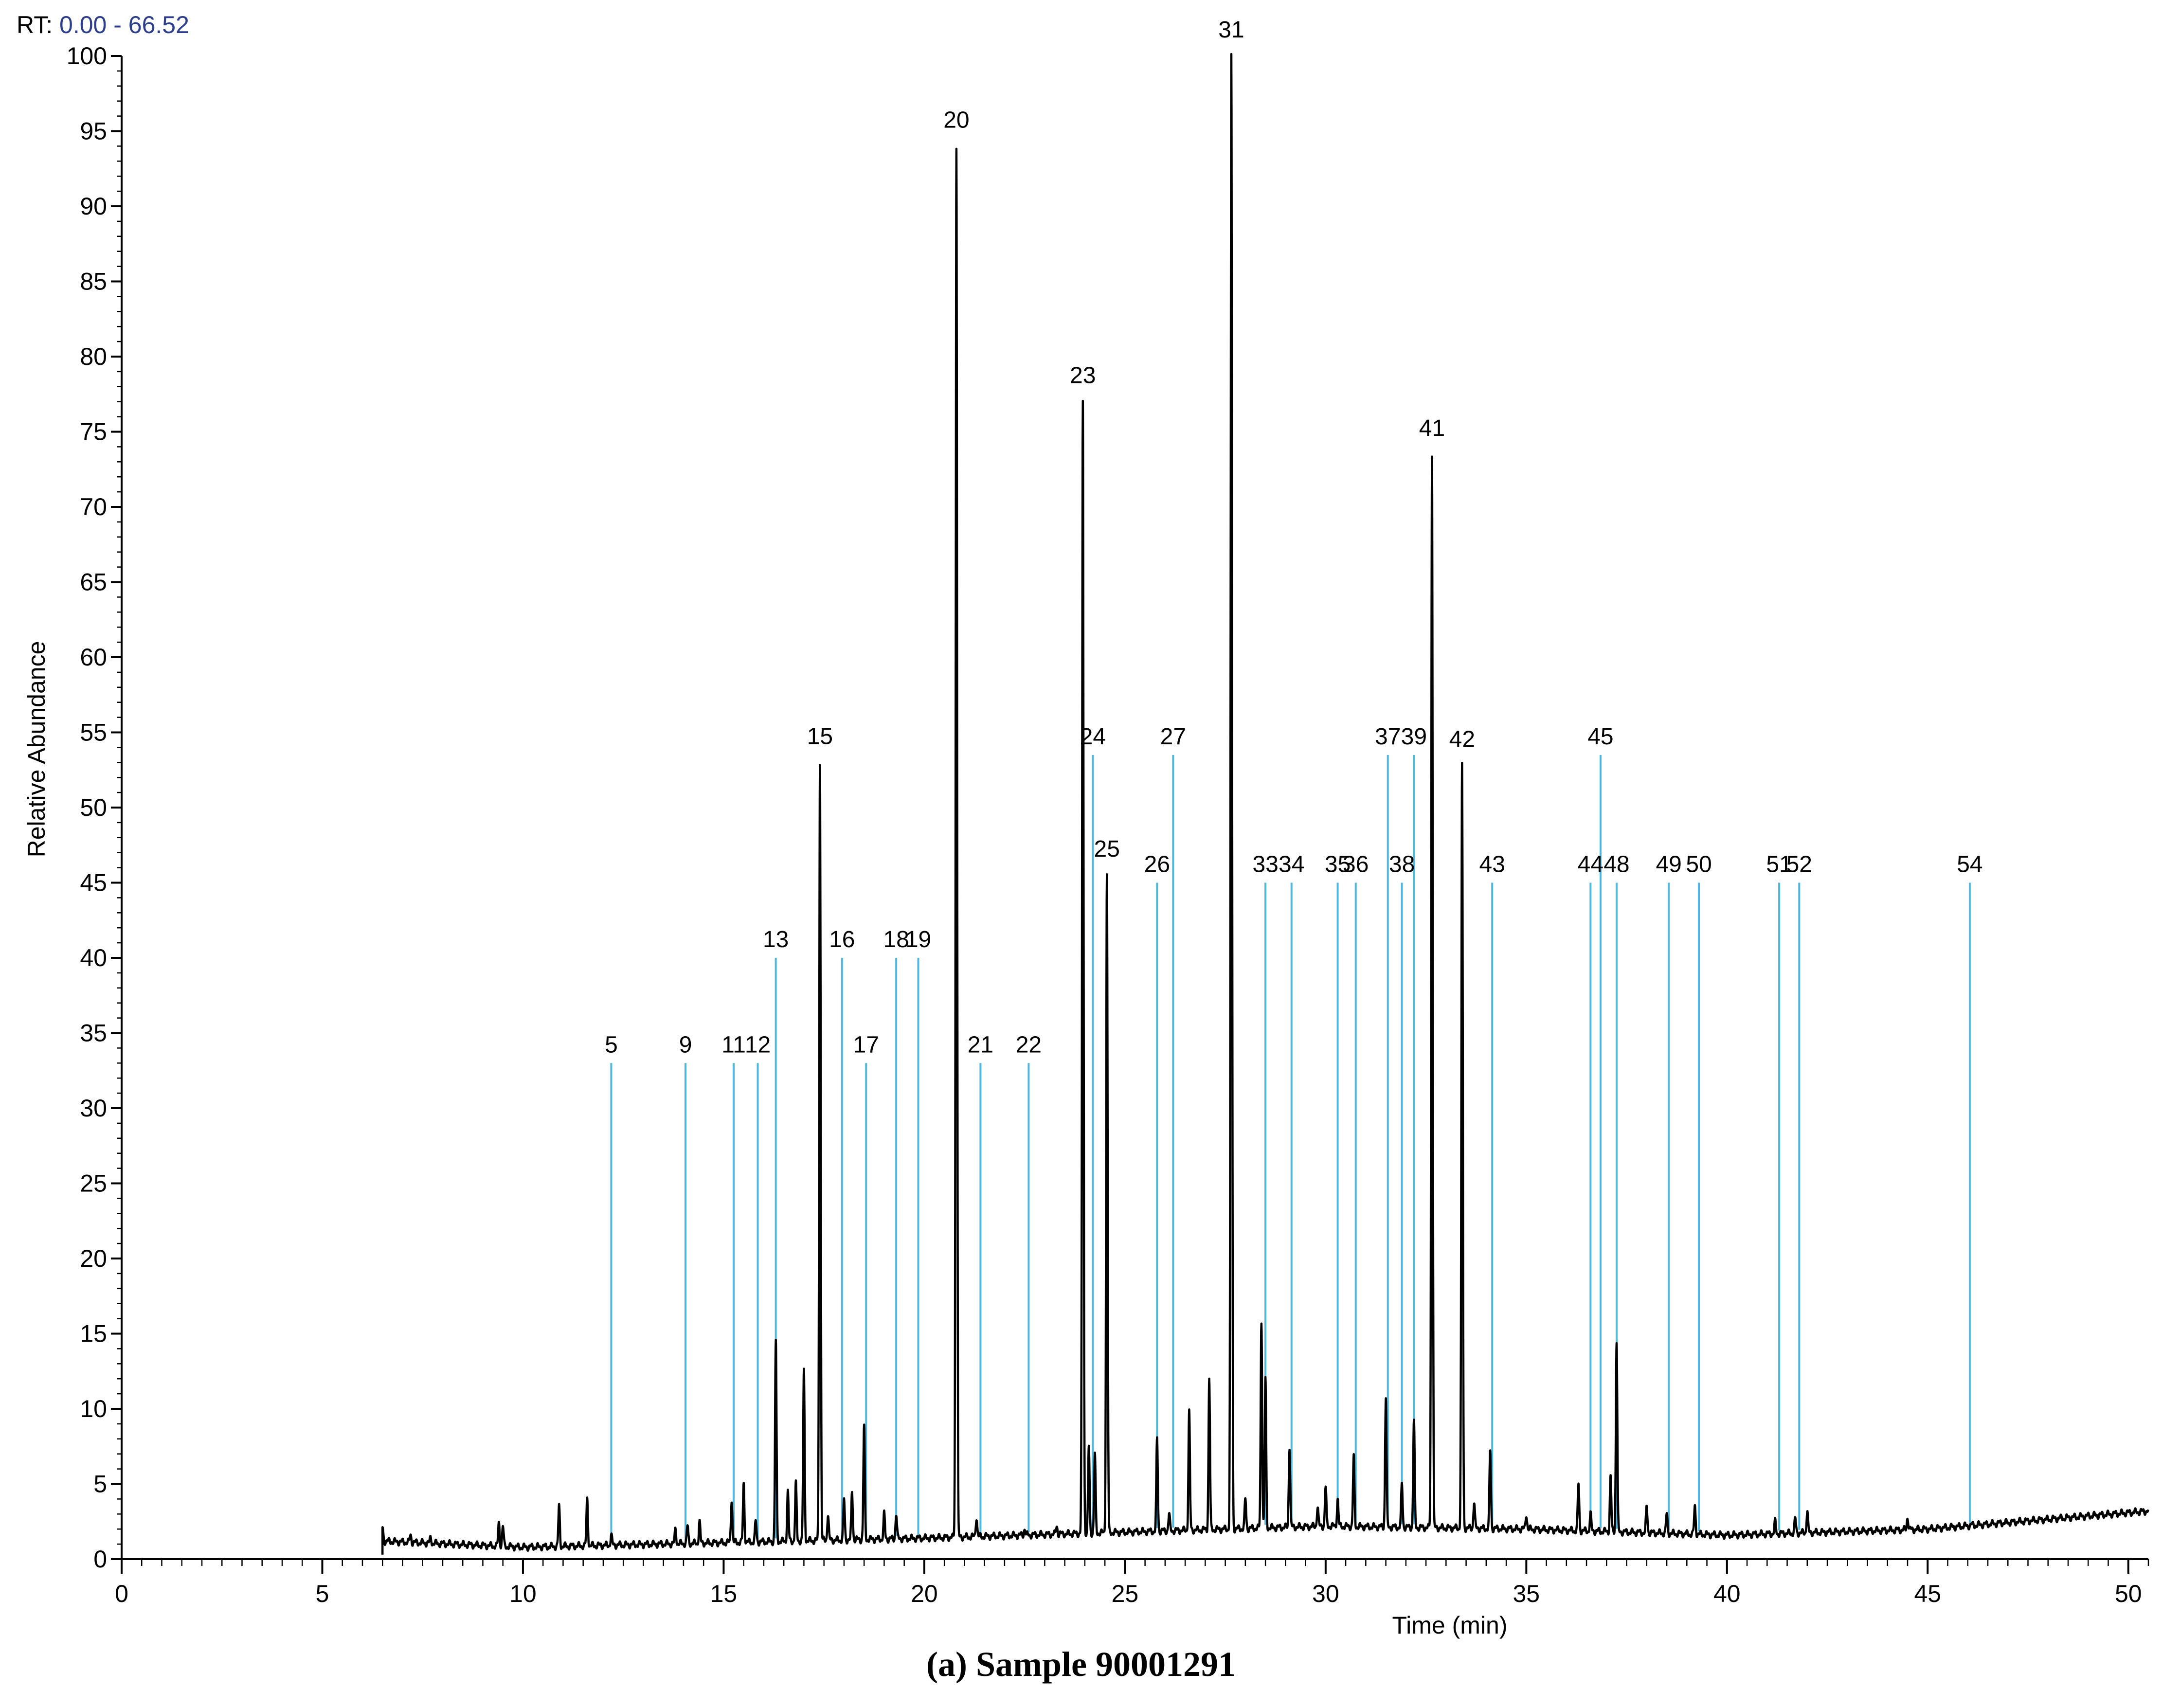 This screenshot has height=1708, width=2162. I want to click on peak-label: 13, so click(776, 940).